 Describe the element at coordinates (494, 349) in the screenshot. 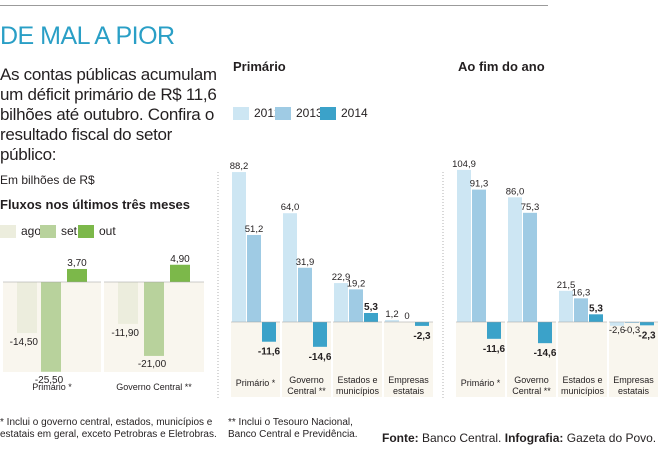

I see `fimano-label-2014-0: -11,6` at that location.